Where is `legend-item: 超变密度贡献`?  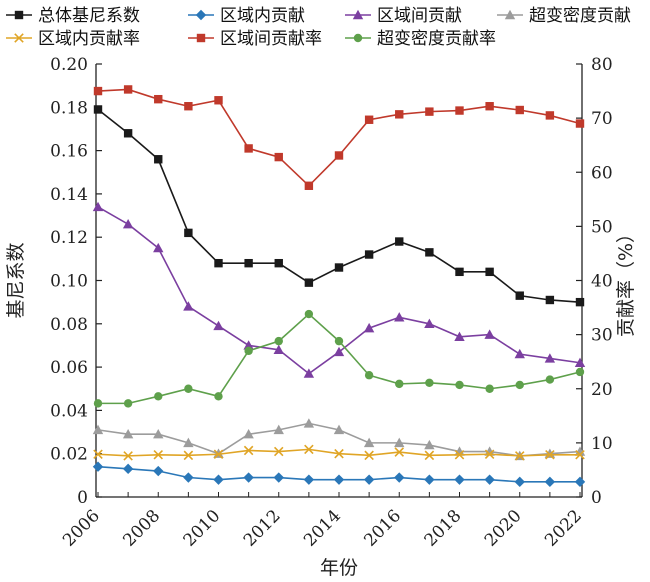 legend-item: 超变密度贡献 is located at coordinates (564, 16).